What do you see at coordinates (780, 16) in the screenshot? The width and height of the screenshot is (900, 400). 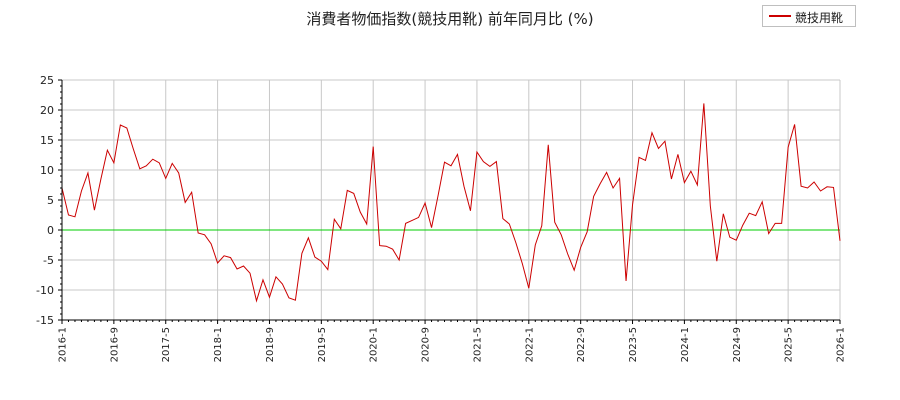 I see `legend-swatch` at bounding box center [780, 16].